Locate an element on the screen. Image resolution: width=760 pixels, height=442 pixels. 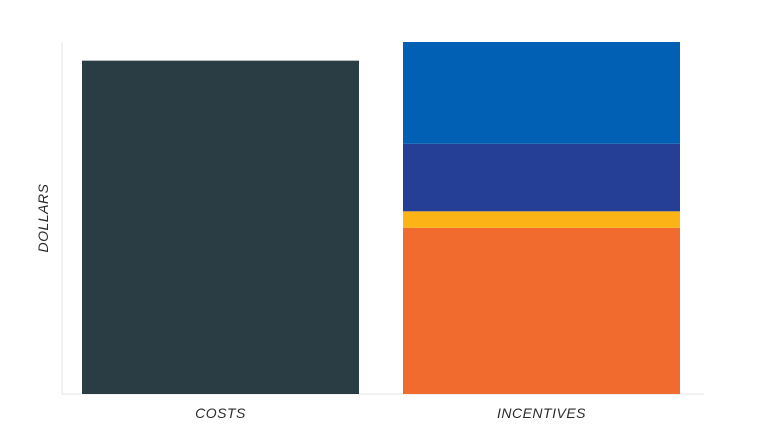
y-axis-title: DOLLARS is located at coordinates (43, 217).